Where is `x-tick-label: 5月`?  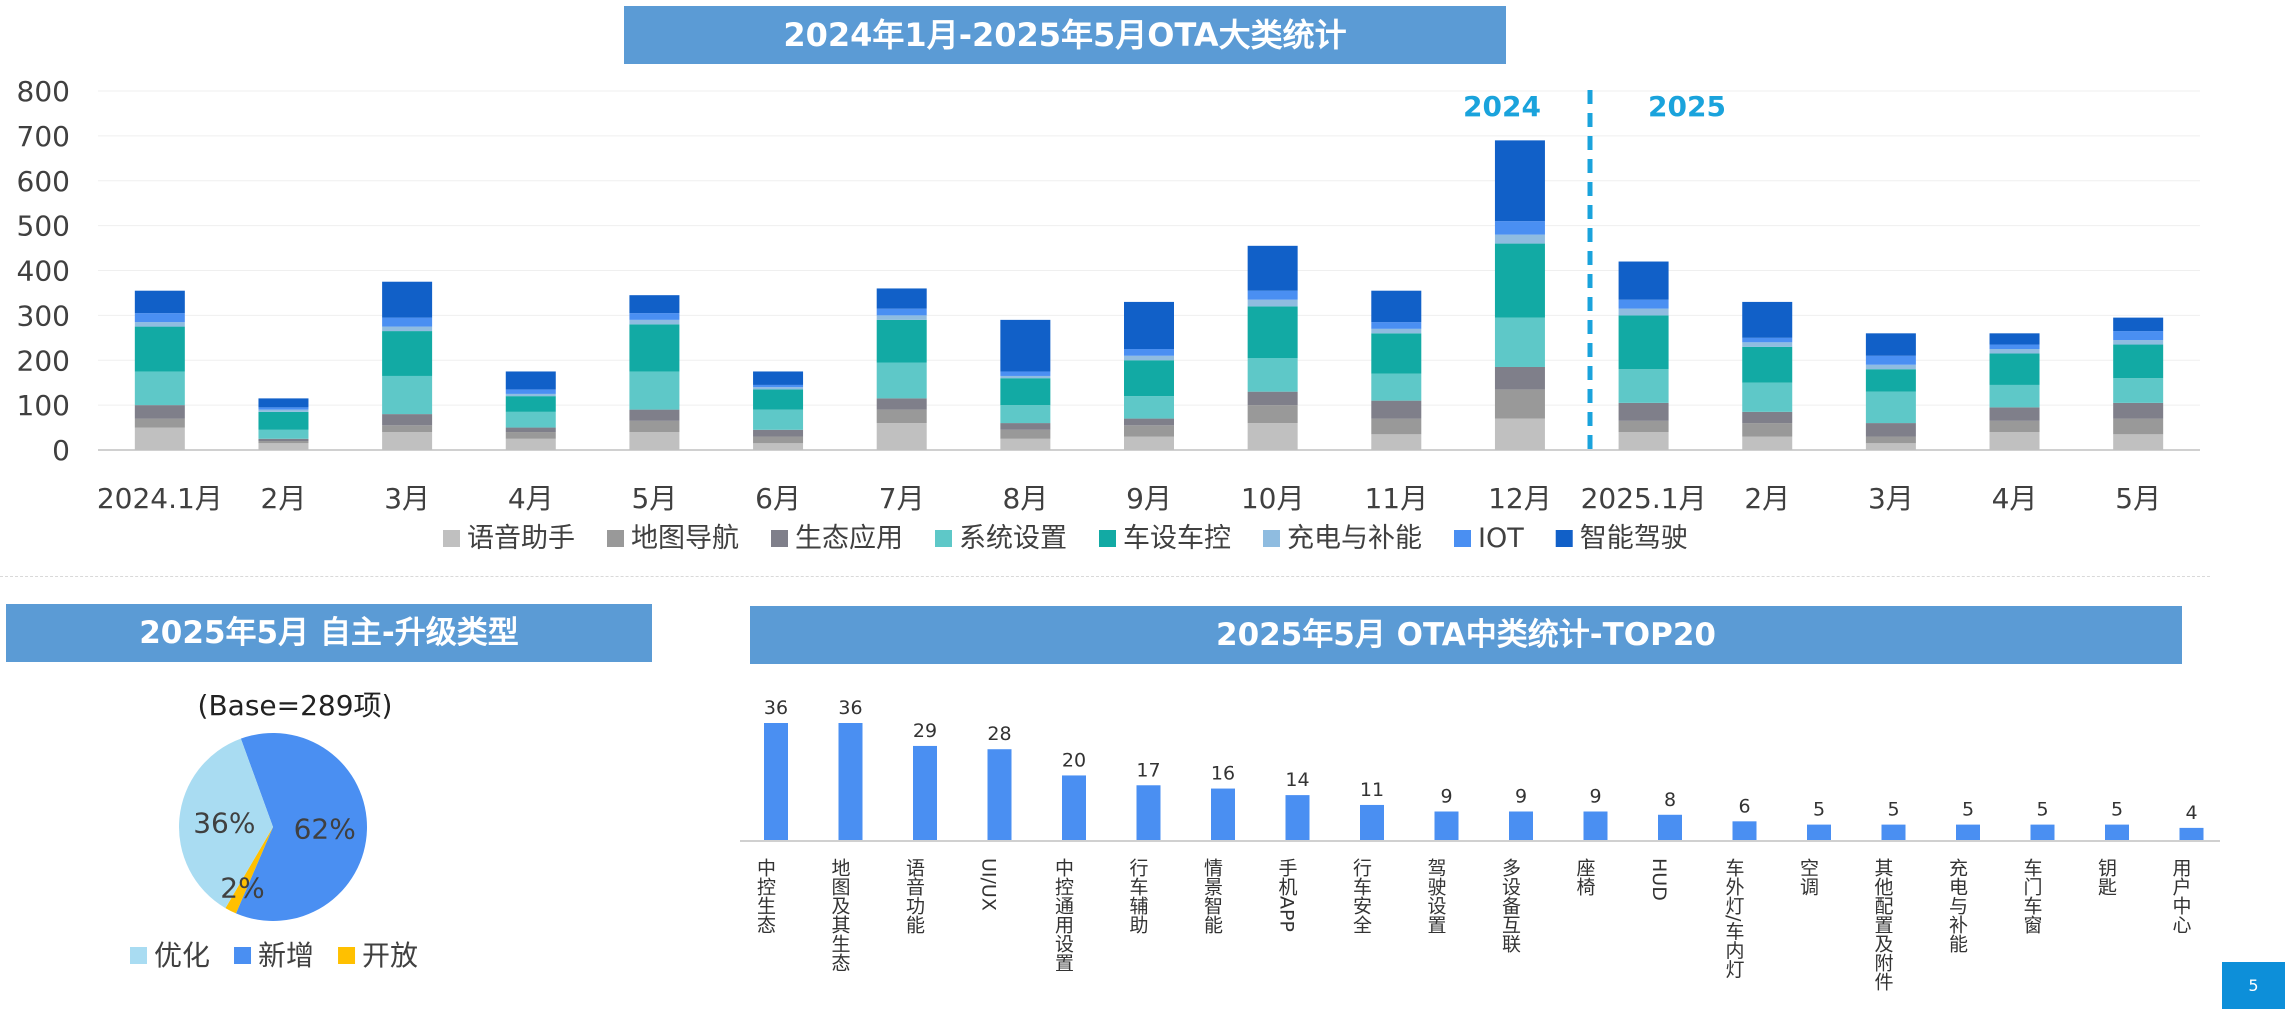 x-tick-label: 5月 is located at coordinates (654, 498).